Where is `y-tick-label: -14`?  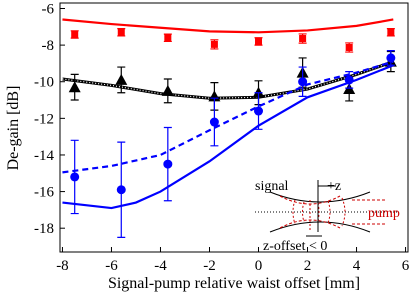 y-tick-label: -14 is located at coordinates (44, 156).